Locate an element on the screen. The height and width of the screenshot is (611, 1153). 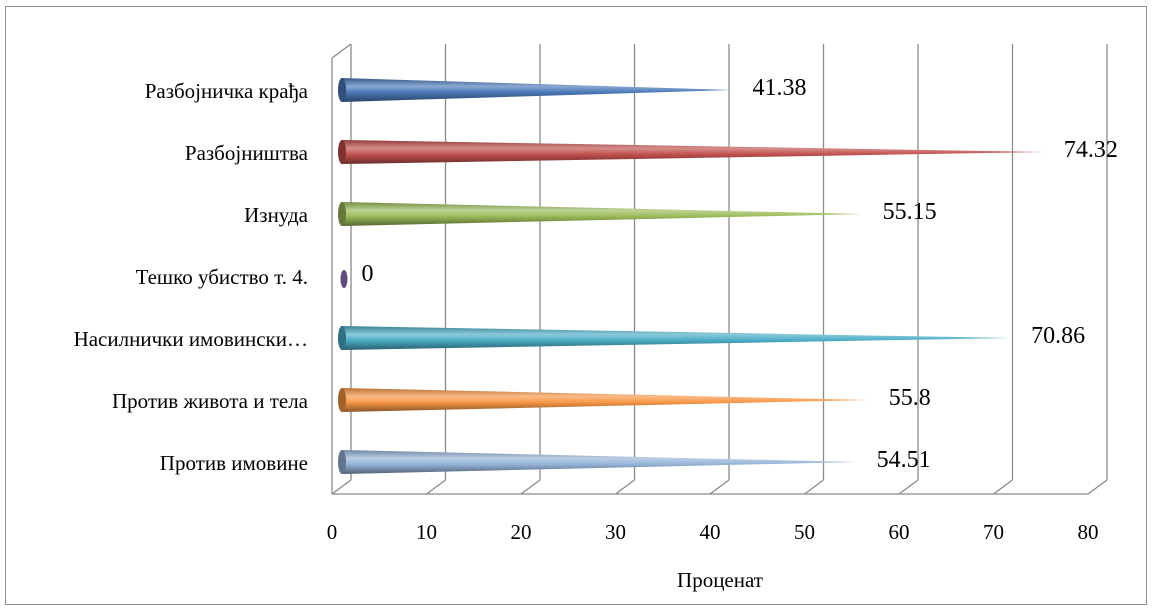
value-label: 0 is located at coordinates (368, 274).